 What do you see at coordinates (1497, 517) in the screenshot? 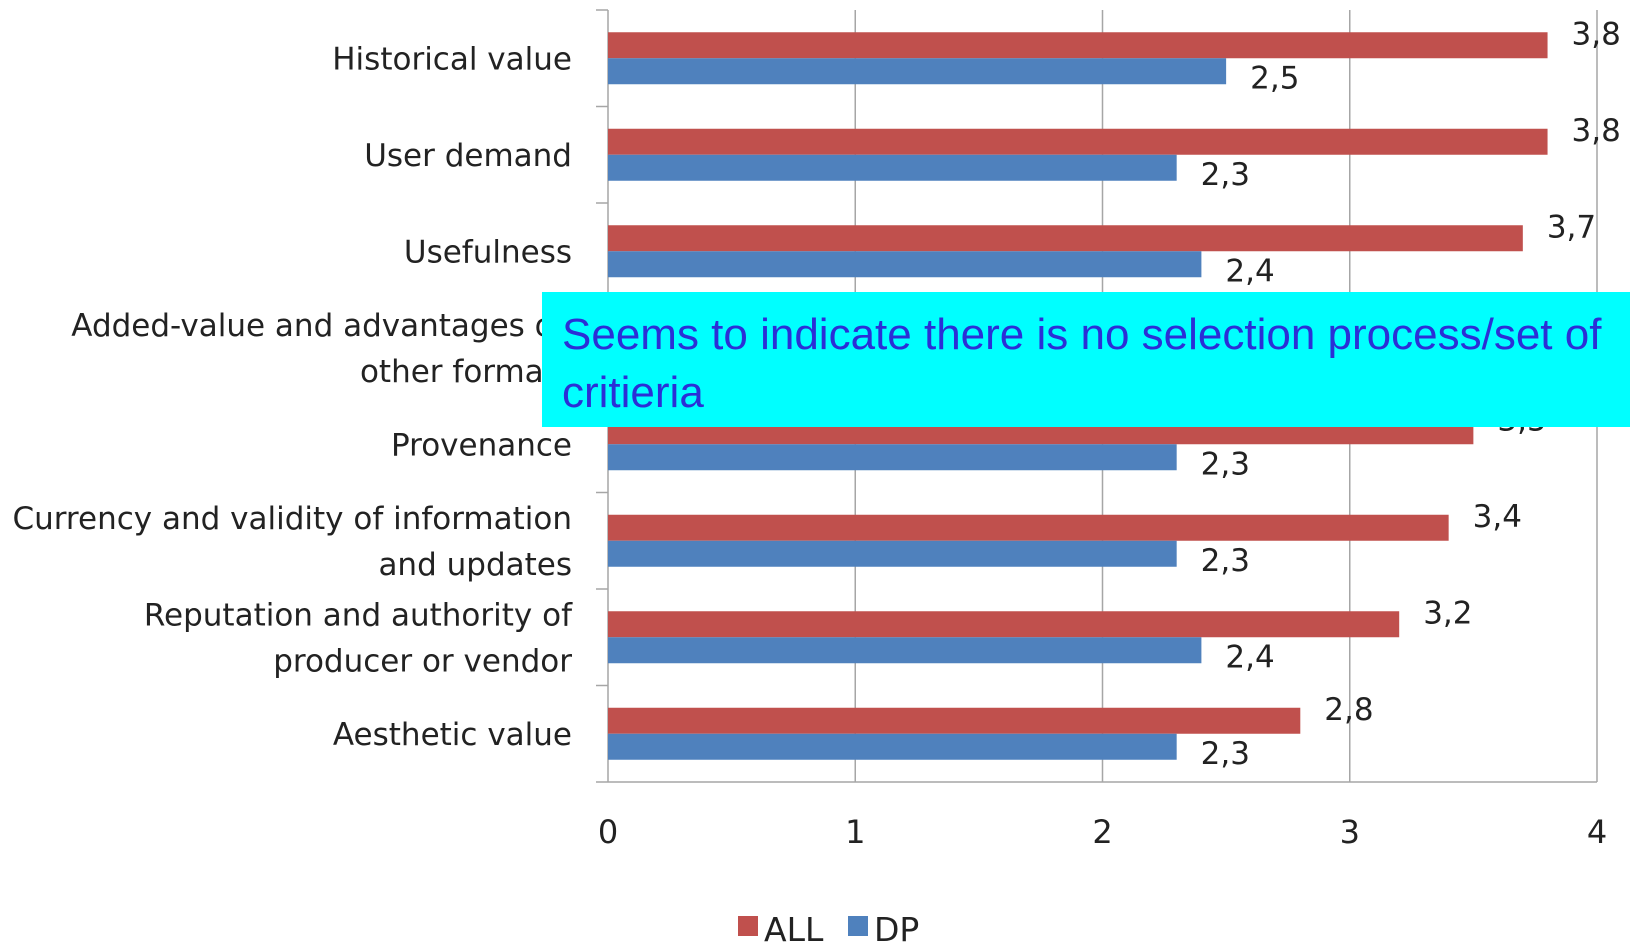
I see `value-label: 3,4` at bounding box center [1497, 517].